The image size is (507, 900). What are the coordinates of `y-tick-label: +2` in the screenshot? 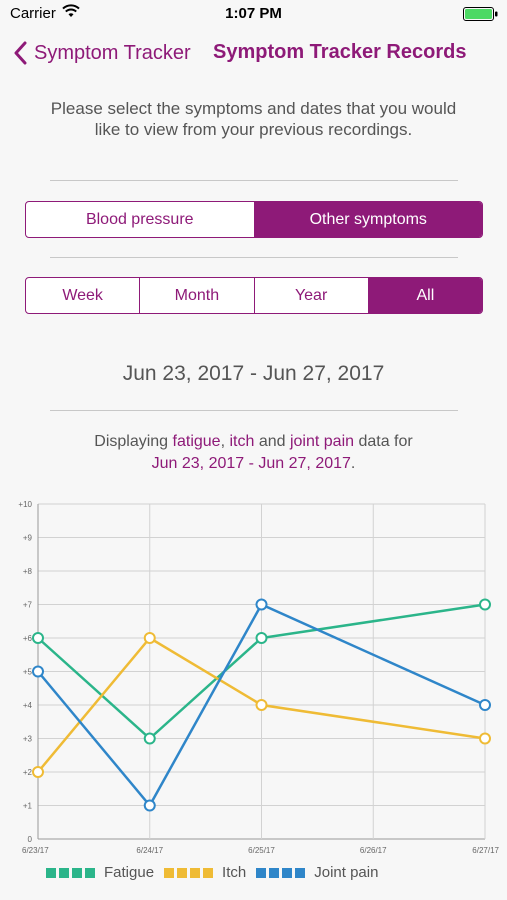 It's located at (28, 772).